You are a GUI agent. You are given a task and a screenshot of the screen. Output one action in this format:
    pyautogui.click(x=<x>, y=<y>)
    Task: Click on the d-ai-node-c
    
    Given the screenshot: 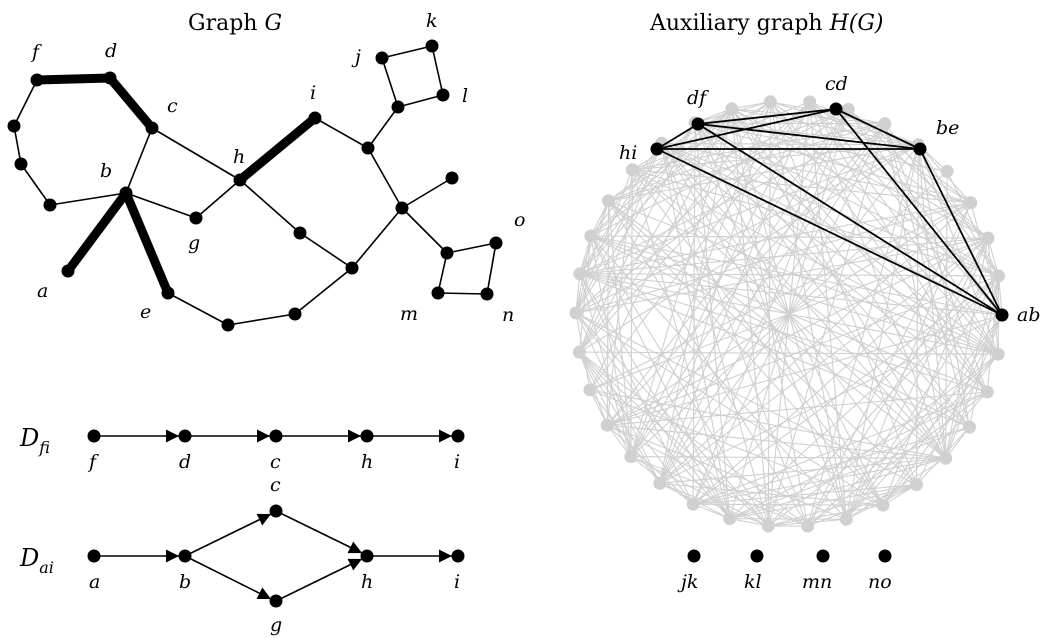 What is the action you would take?
    pyautogui.click(x=276, y=511)
    